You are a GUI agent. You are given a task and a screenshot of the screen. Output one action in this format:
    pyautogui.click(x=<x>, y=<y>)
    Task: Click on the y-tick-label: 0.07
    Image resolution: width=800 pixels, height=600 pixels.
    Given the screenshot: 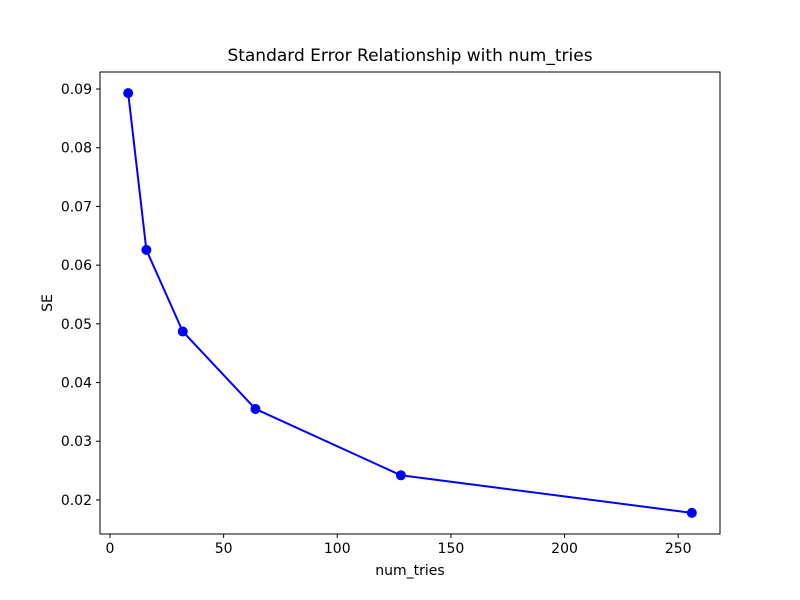 What is the action you would take?
    pyautogui.click(x=76, y=207)
    